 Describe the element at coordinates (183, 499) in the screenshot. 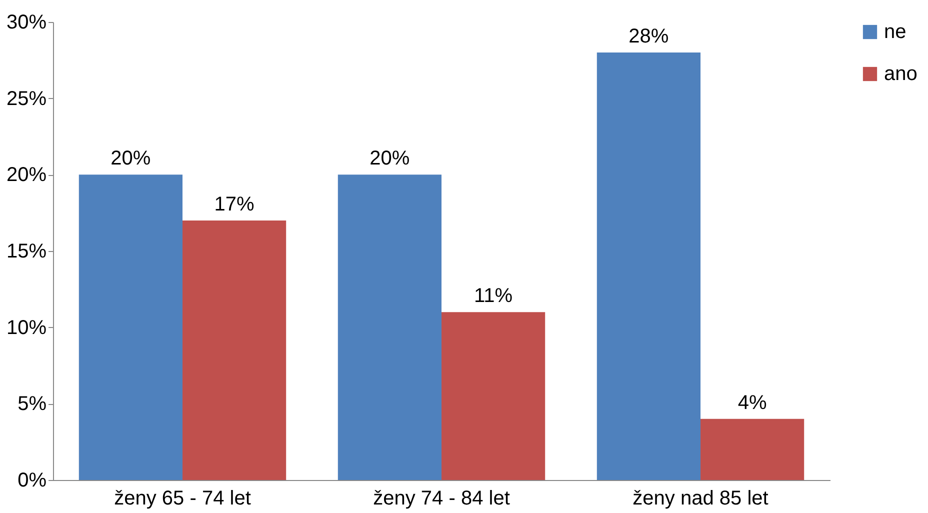

I see `x-tick-label: ženy 65 - 74 let` at that location.